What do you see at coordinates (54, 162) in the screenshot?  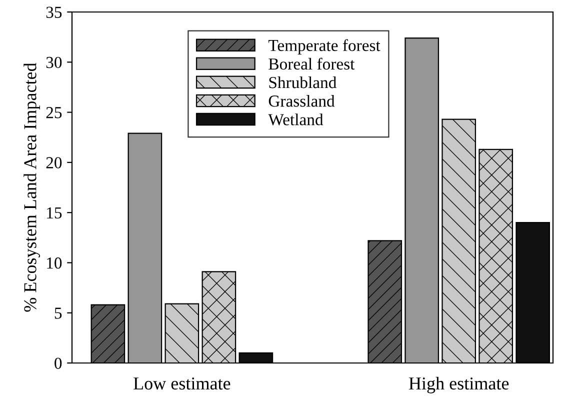 I see `y-tick-label: 20` at bounding box center [54, 162].